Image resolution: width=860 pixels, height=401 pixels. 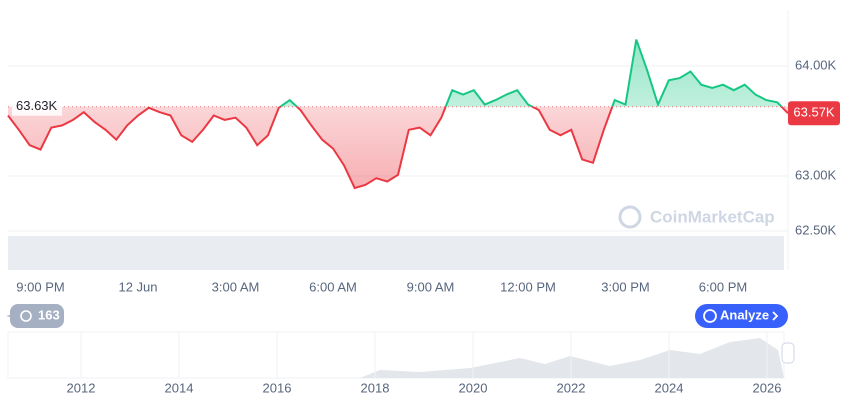 What do you see at coordinates (528, 286) in the screenshot?
I see `x-tick-label: 12:00 PM` at bounding box center [528, 286].